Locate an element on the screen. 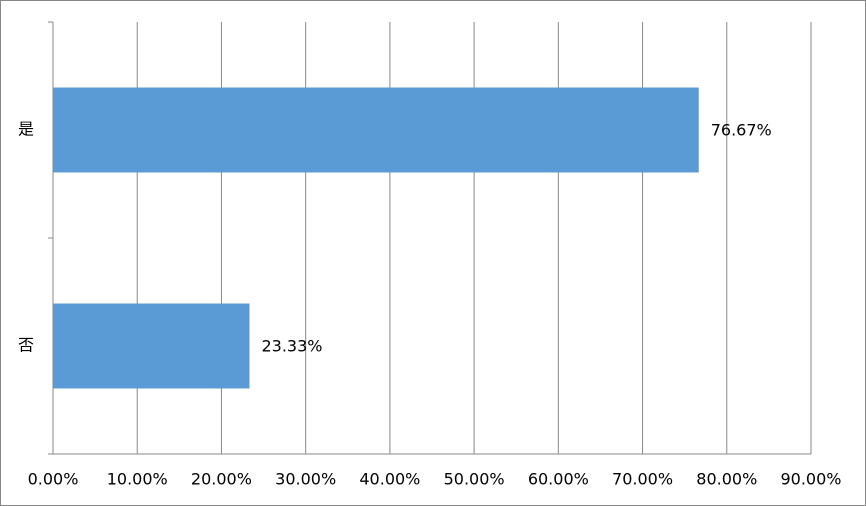 Image resolution: width=866 pixels, height=506 pixels. x-tick-label: 90.00% is located at coordinates (810, 479).